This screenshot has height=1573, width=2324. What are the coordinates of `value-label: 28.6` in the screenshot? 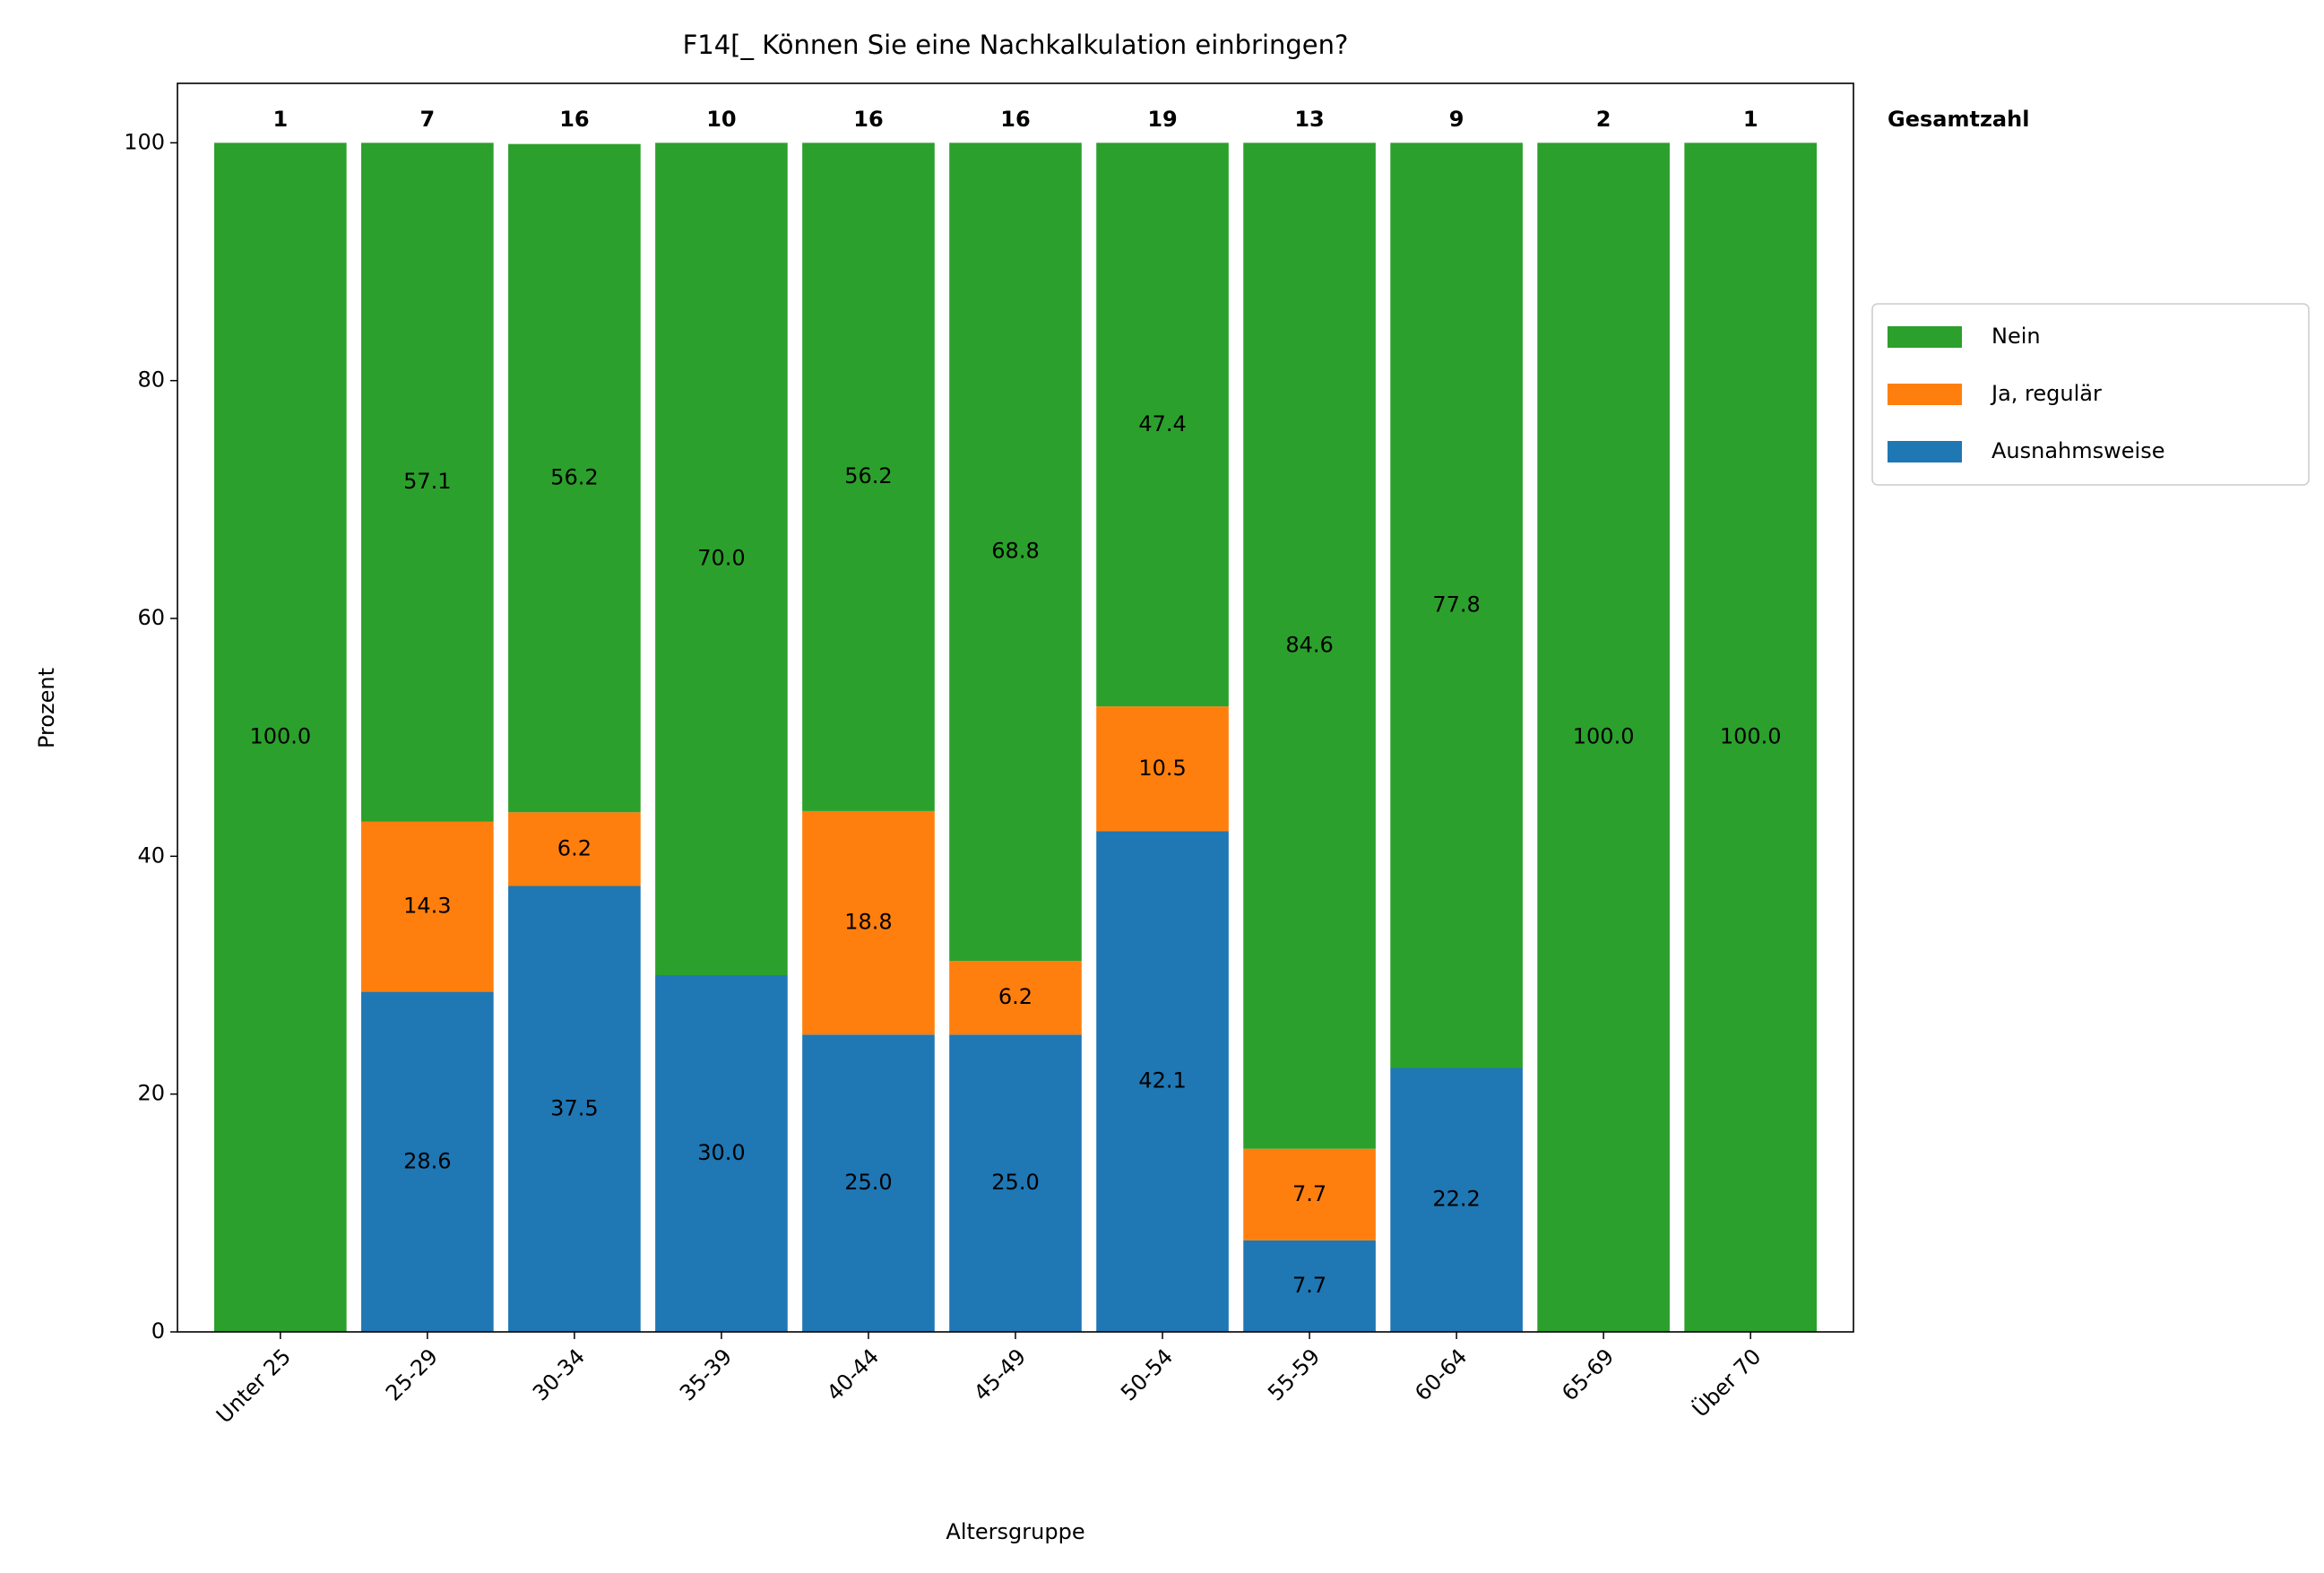 It's located at (427, 1160).